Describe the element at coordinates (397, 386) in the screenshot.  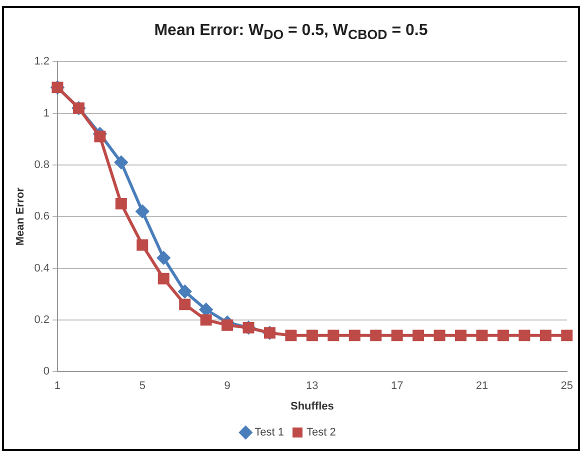
I see `x-tick-label: 17` at that location.